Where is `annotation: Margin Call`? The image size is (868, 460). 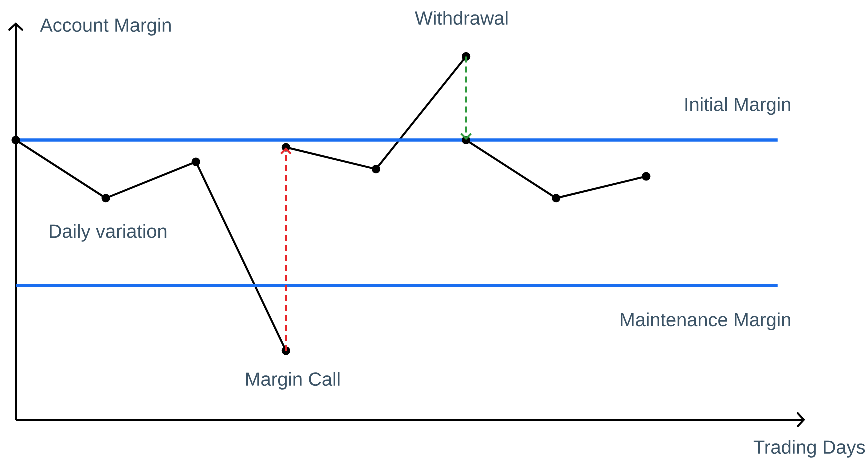 annotation: Margin Call is located at coordinates (293, 381).